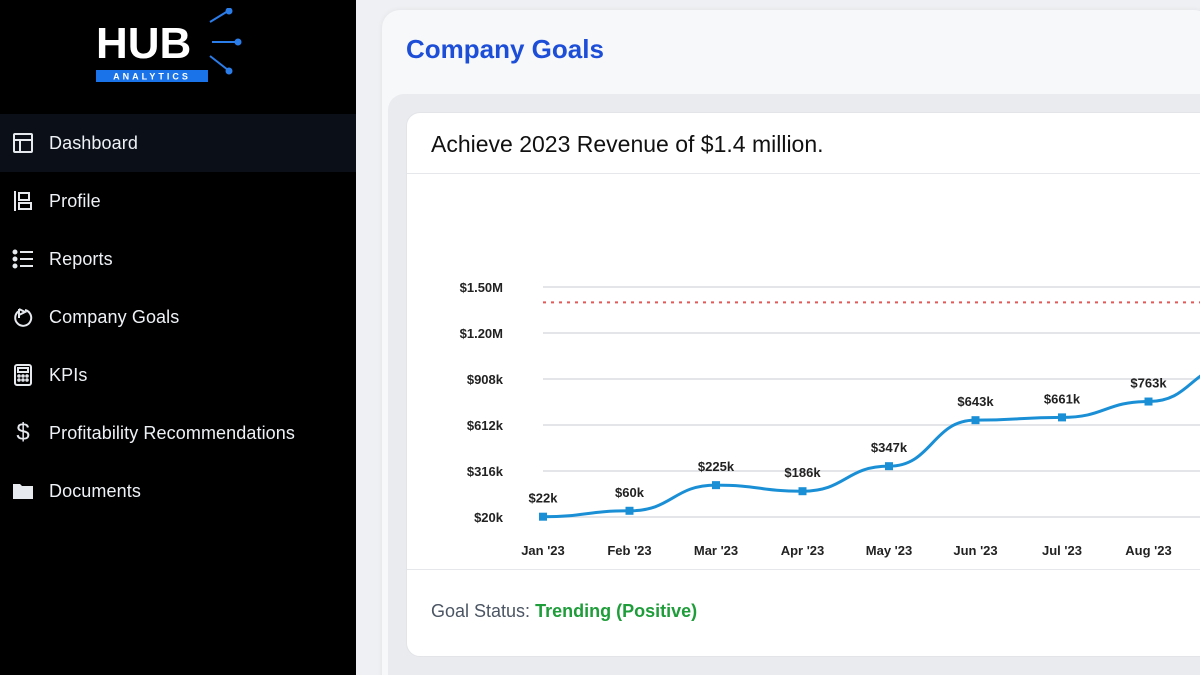  I want to click on sidebar-item-reports: Reports, so click(178, 259).